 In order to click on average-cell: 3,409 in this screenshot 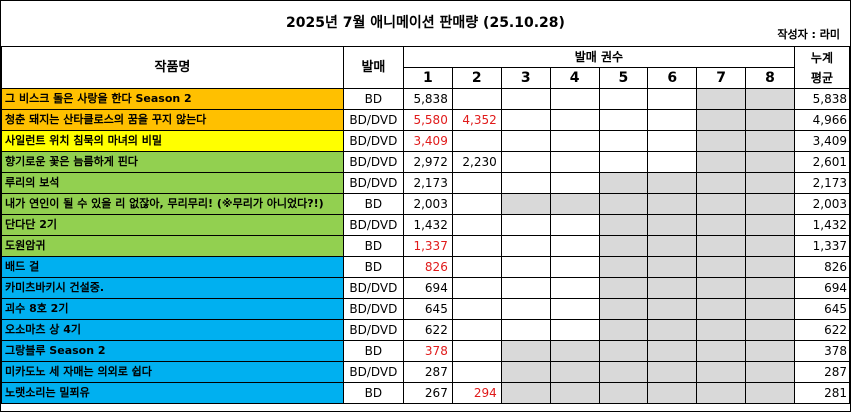, I will do `click(822, 141)`.